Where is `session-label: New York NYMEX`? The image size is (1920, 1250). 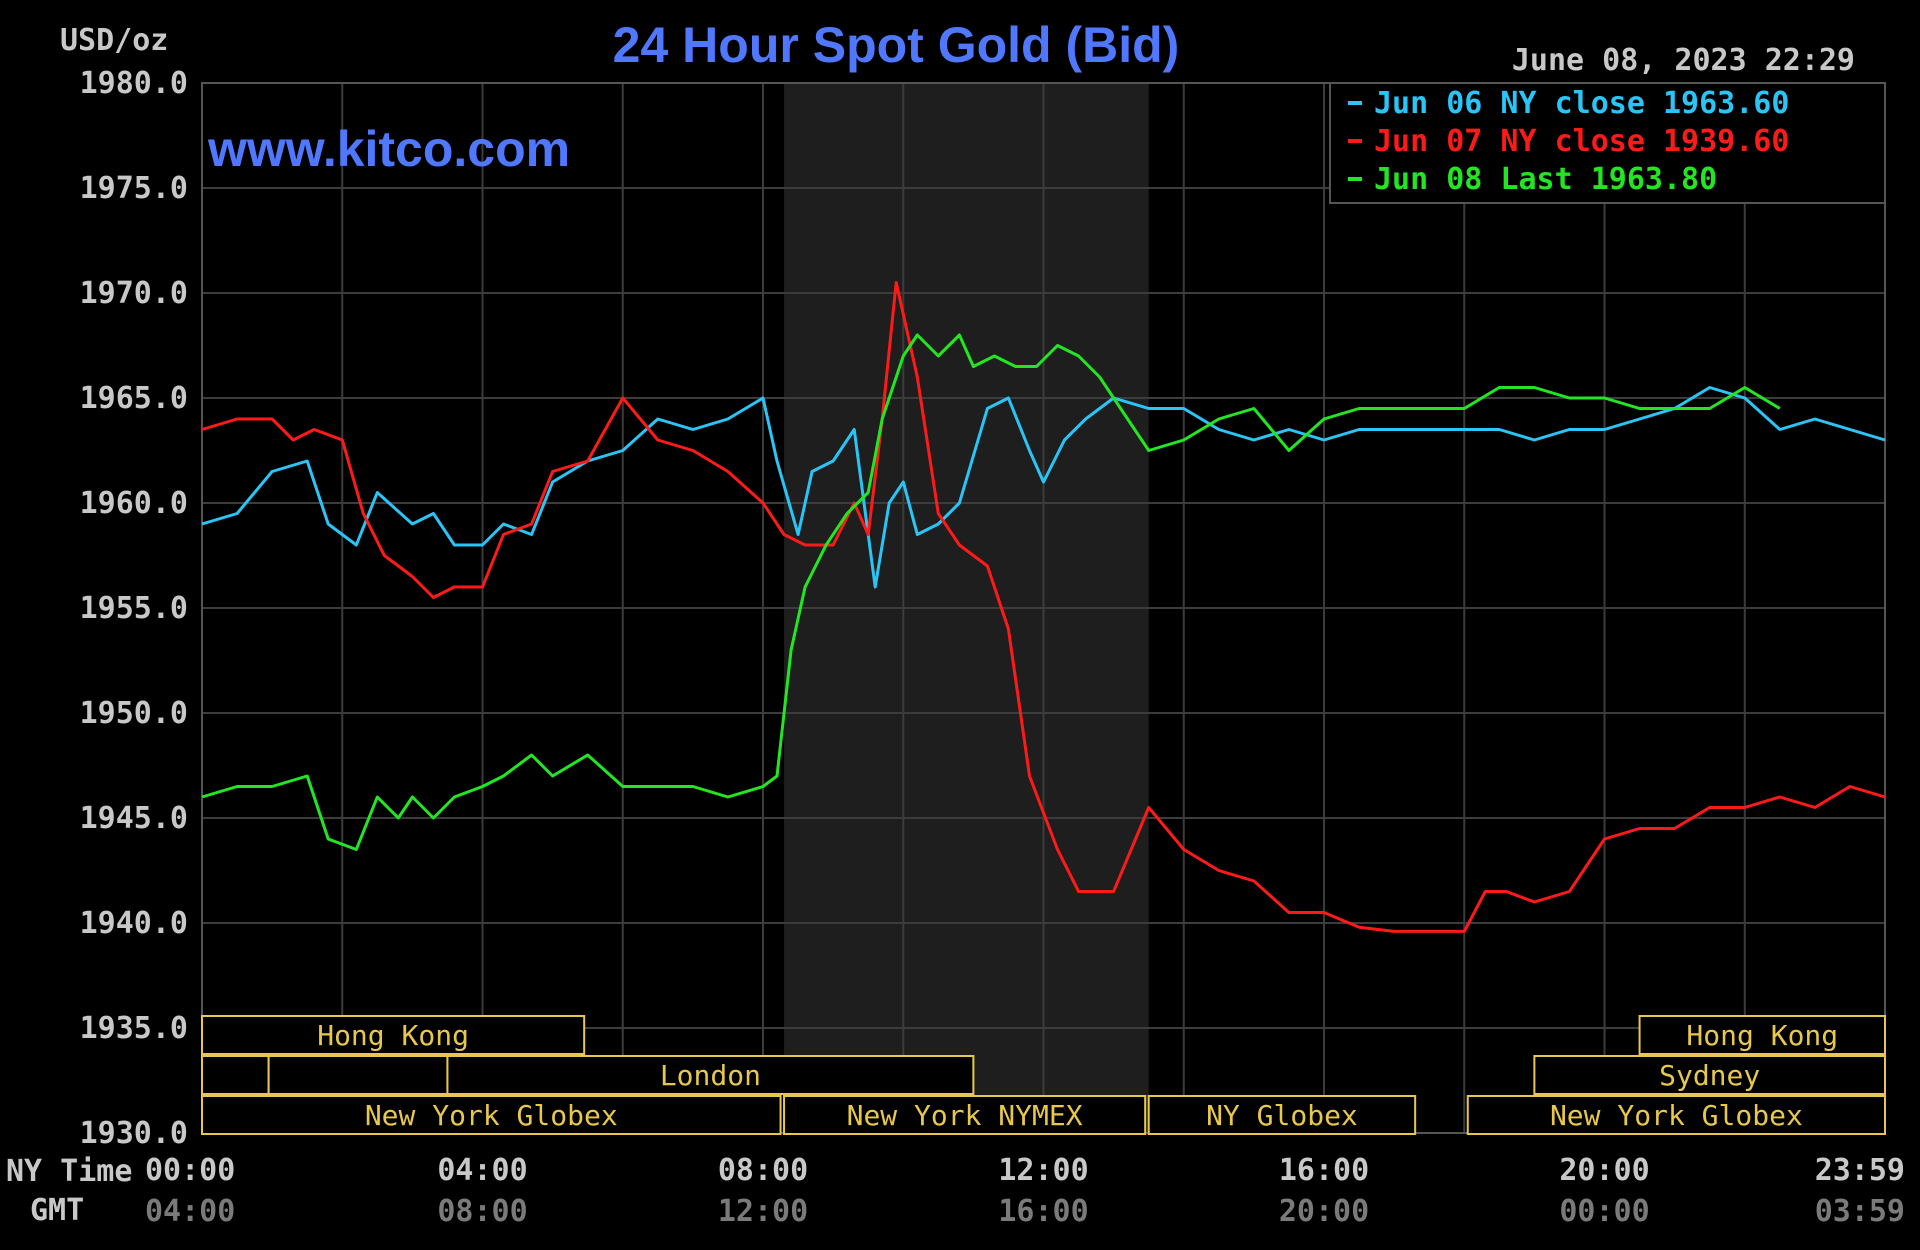
session-label: New York NYMEX is located at coordinates (965, 1115).